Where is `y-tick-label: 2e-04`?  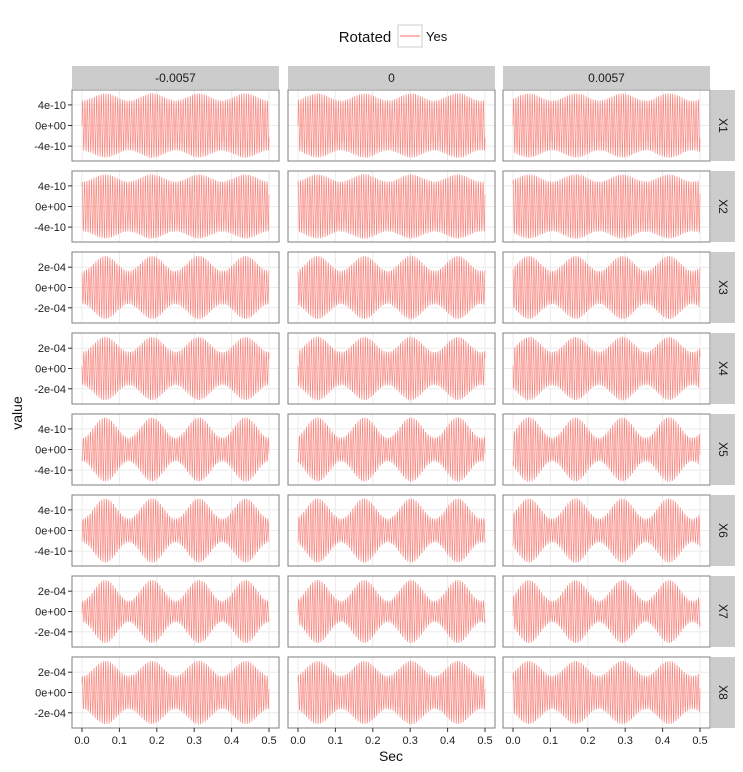 y-tick-label: 2e-04 is located at coordinates (52, 592).